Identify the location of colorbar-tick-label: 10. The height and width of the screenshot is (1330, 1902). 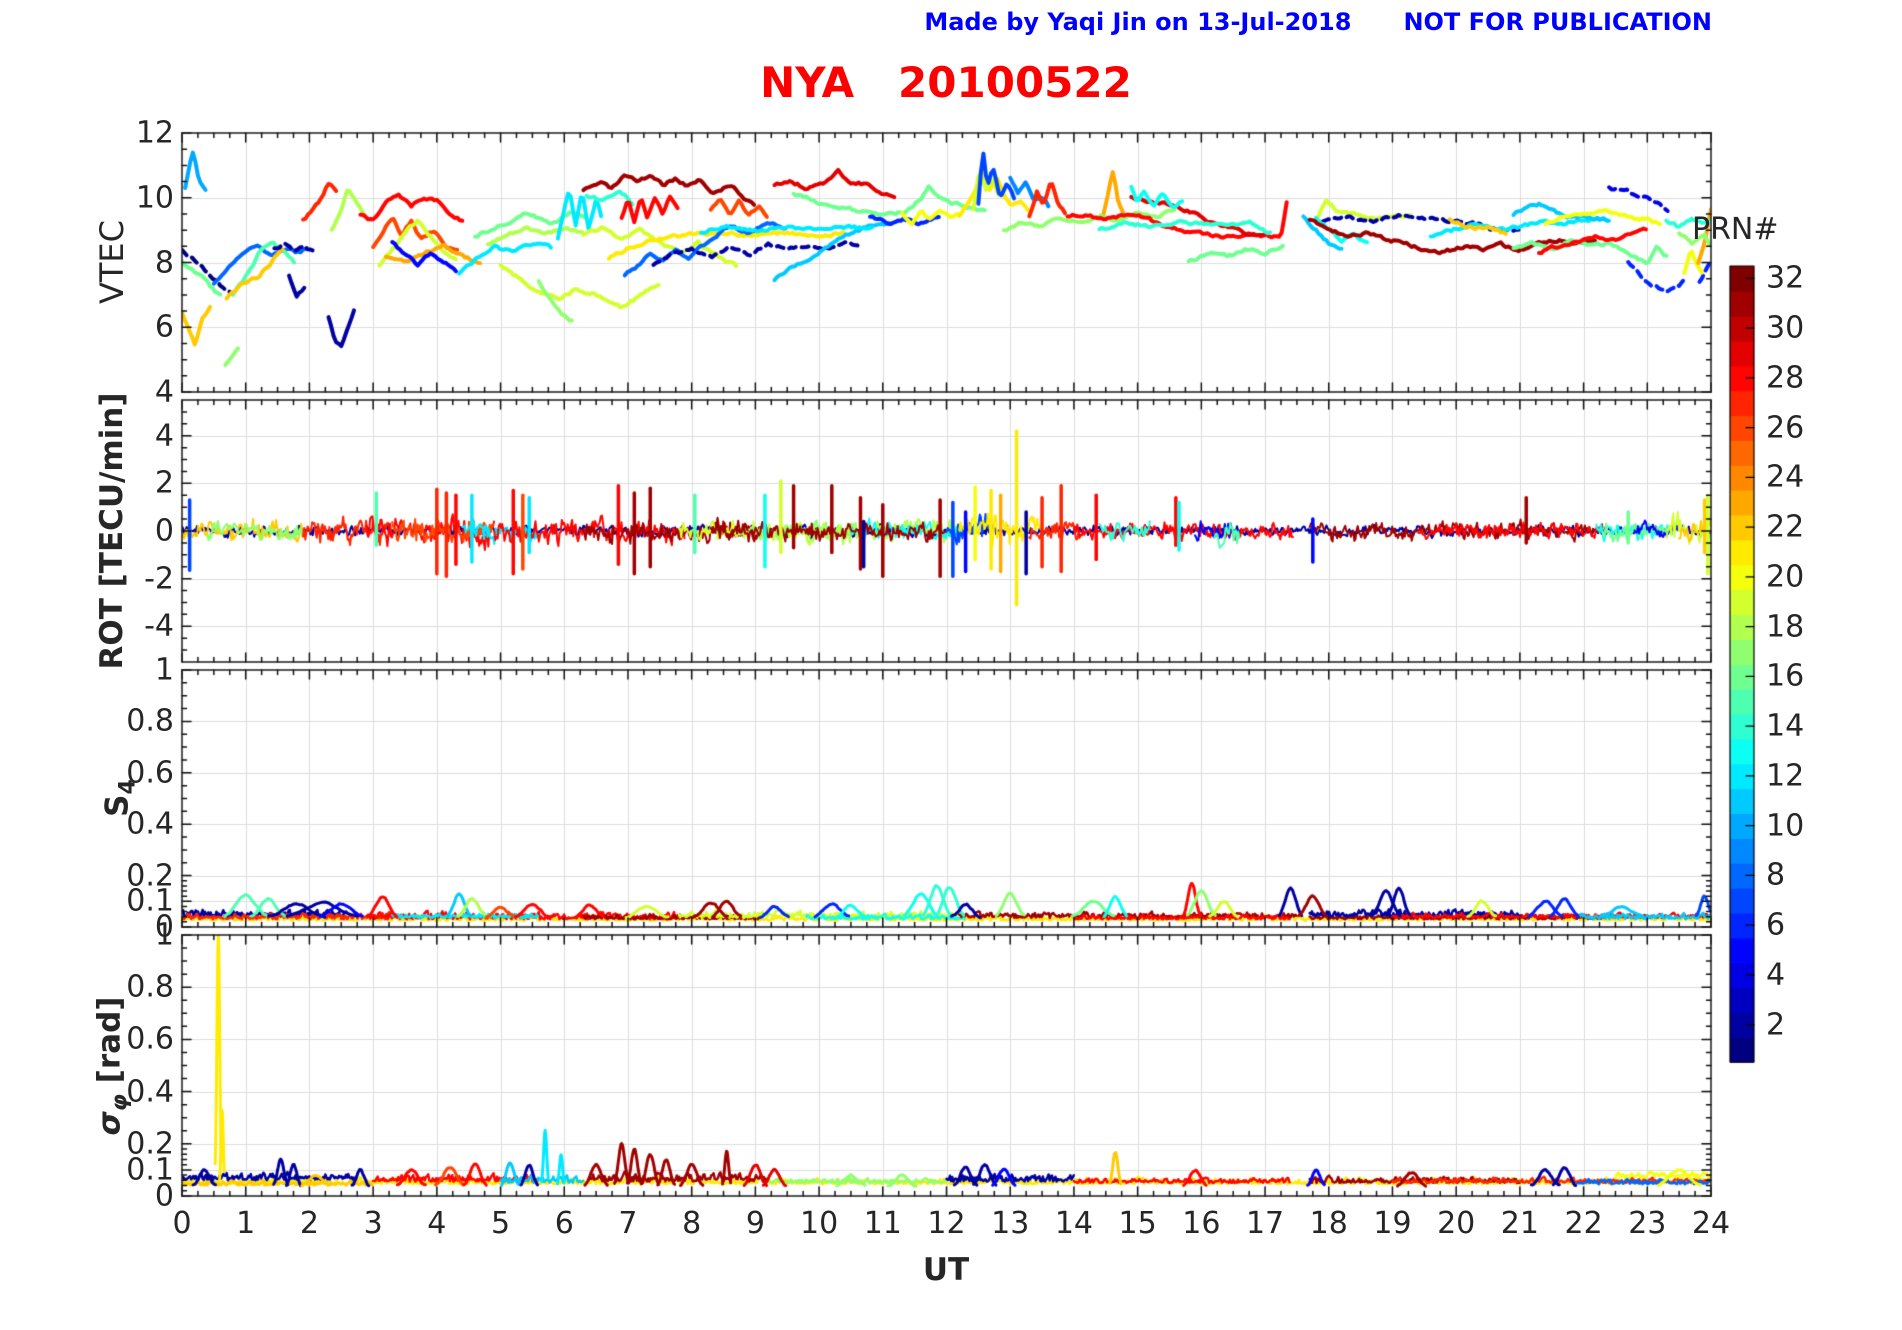
(1785, 826).